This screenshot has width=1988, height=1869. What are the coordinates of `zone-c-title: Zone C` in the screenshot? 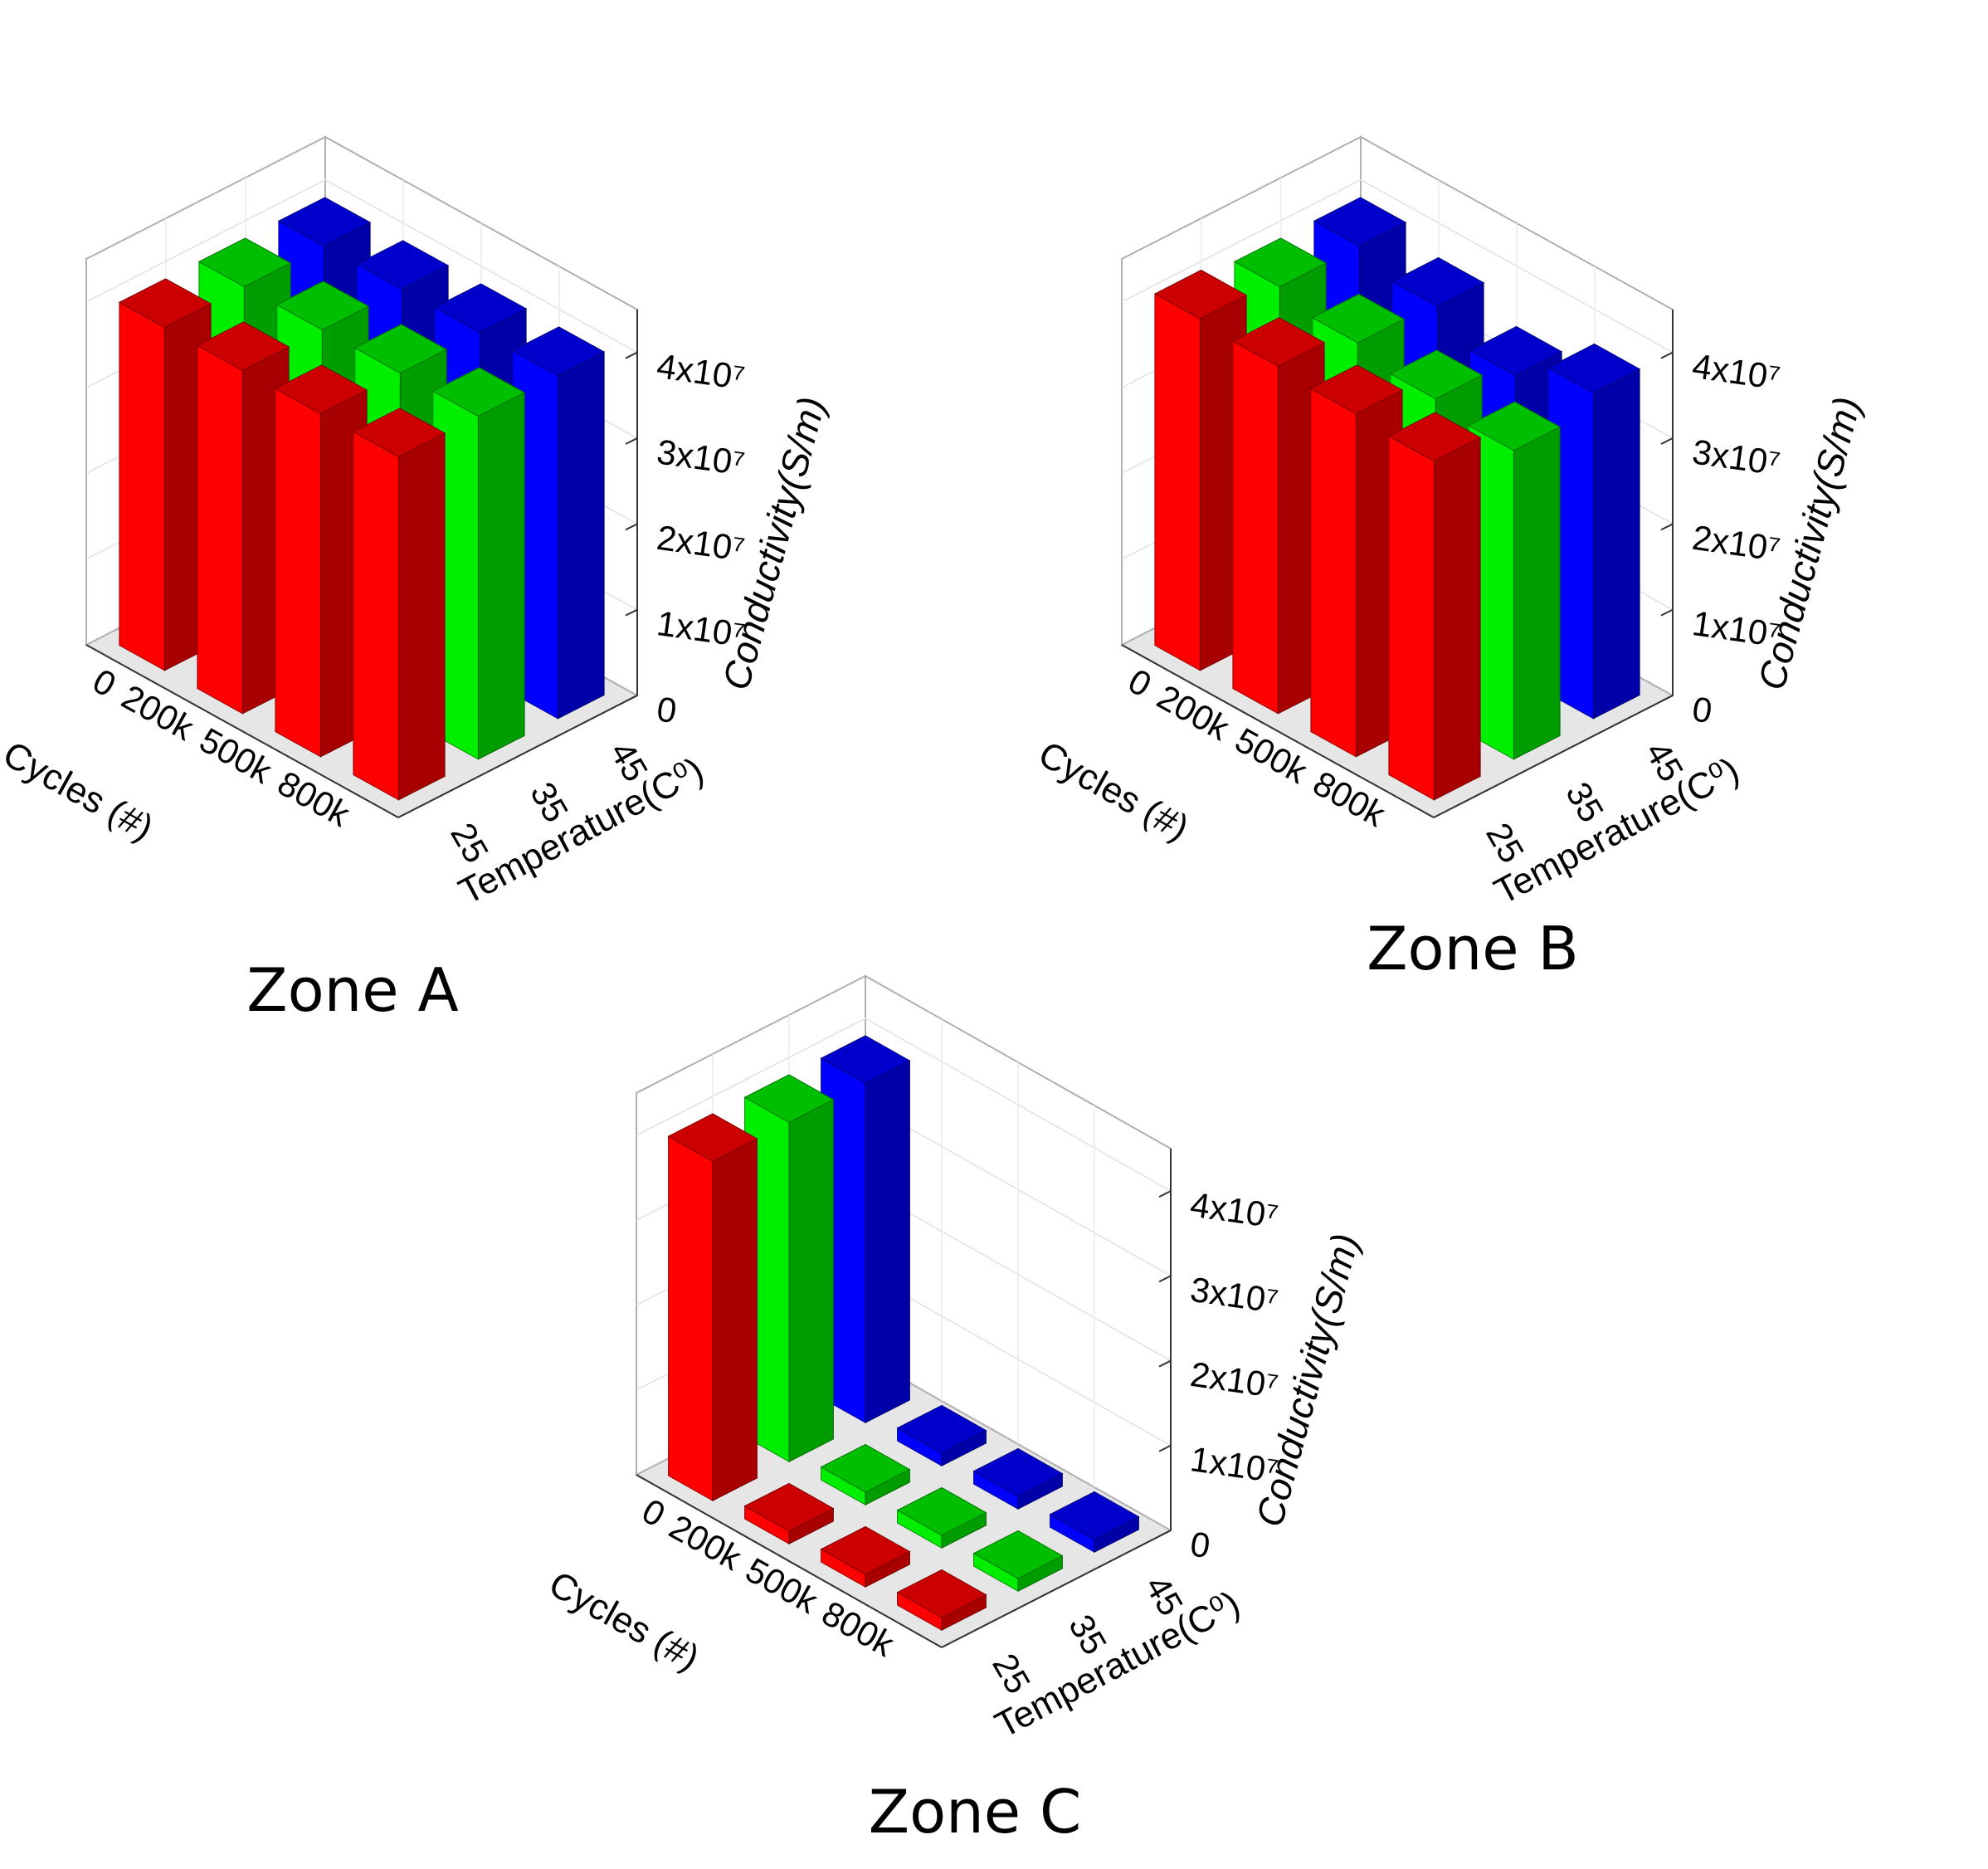 It's located at (975, 1812).